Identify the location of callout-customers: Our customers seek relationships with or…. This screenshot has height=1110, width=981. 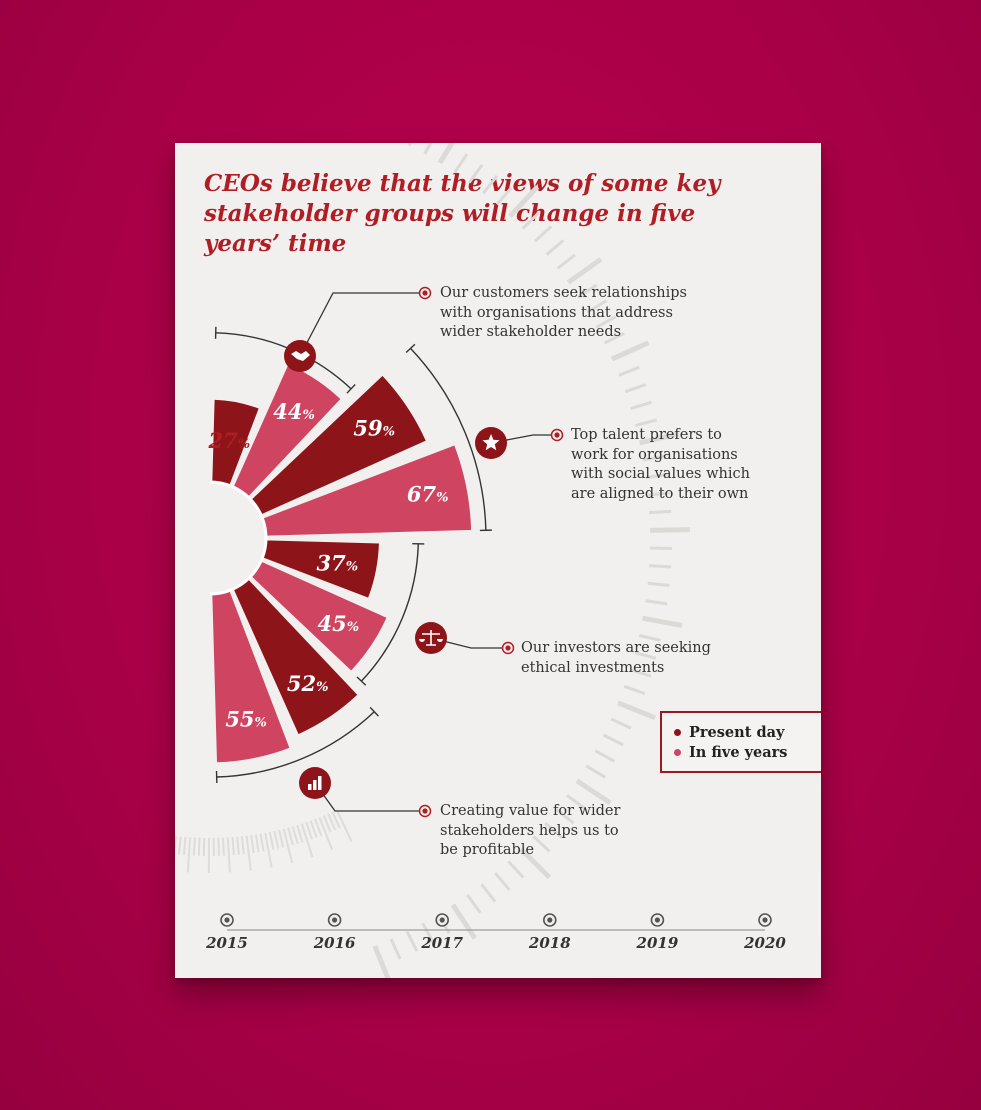
(563, 313).